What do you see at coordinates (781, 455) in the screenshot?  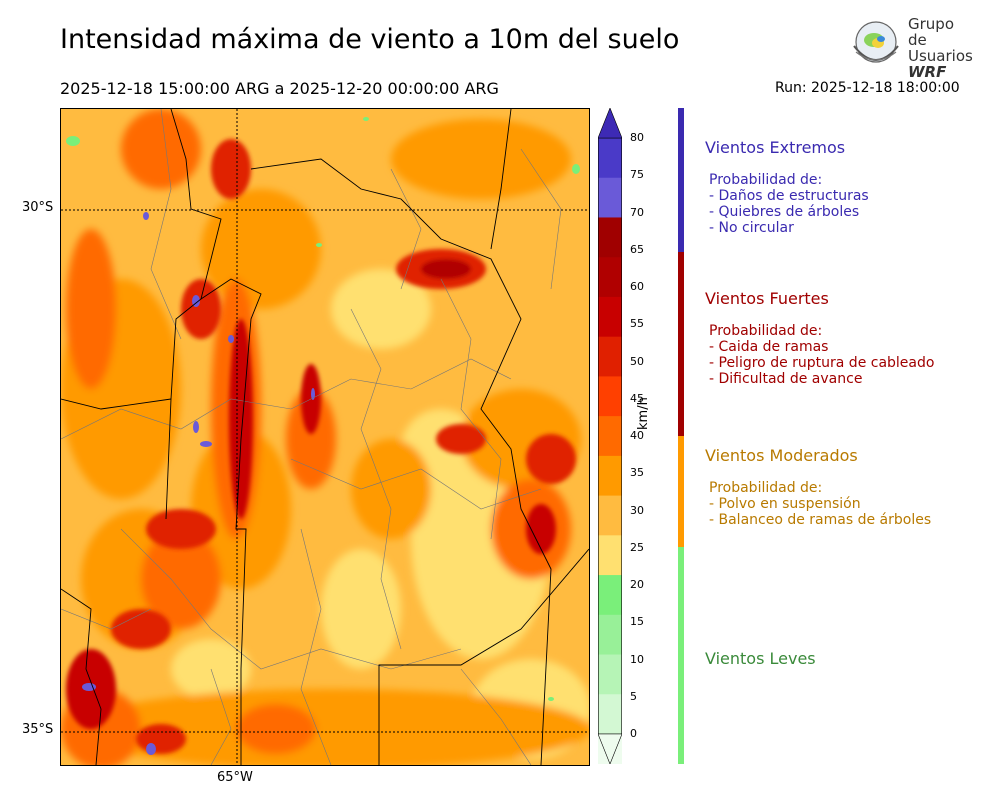 I see `category-title-moderados: Vientos Moderados` at bounding box center [781, 455].